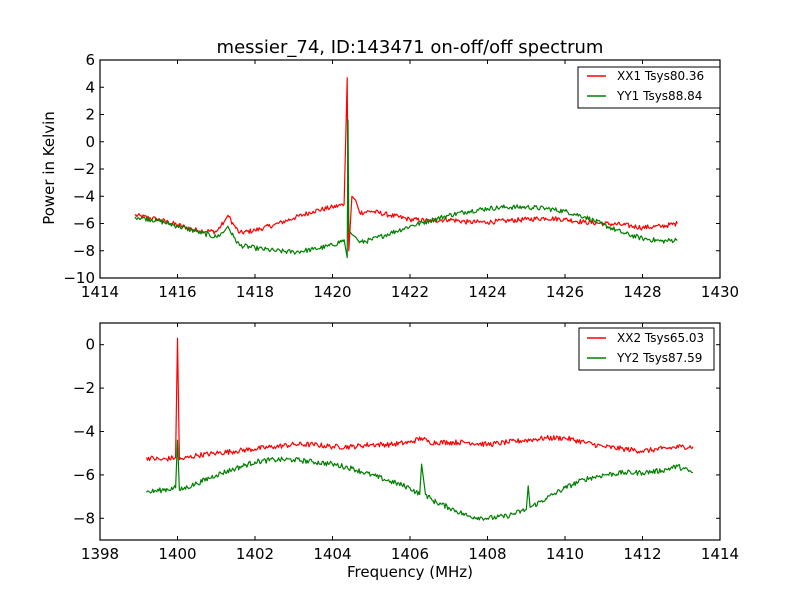 The image size is (800, 600). Describe the element at coordinates (565, 292) in the screenshot. I see `x-tick-label: 1426` at that location.